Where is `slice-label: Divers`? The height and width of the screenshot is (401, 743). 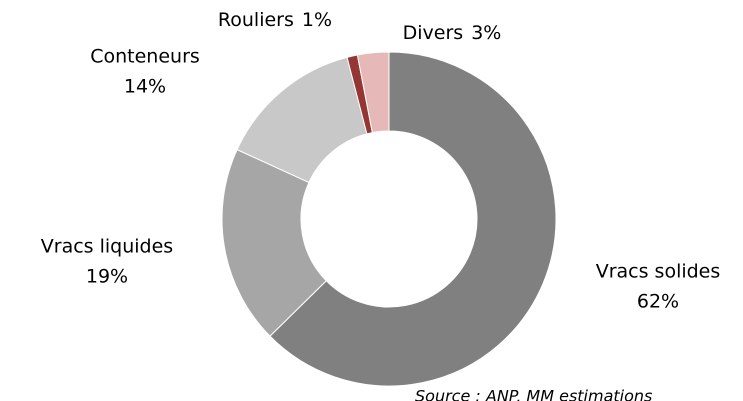 slice-label: Divers is located at coordinates (433, 33).